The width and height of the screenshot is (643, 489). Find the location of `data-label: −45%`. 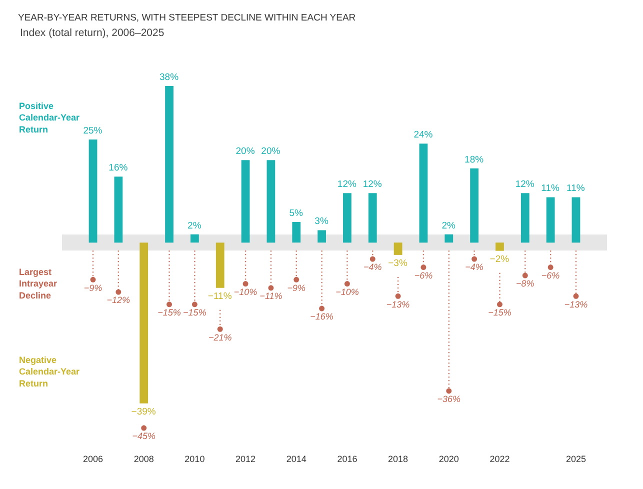

data-label: −45% is located at coordinates (144, 436).